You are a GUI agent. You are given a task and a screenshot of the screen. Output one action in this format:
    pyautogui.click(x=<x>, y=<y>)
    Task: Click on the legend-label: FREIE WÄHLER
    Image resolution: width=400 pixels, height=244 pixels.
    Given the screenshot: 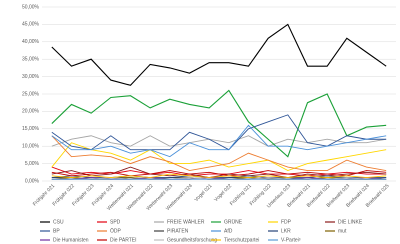 What is the action you would take?
    pyautogui.click(x=186, y=221)
    